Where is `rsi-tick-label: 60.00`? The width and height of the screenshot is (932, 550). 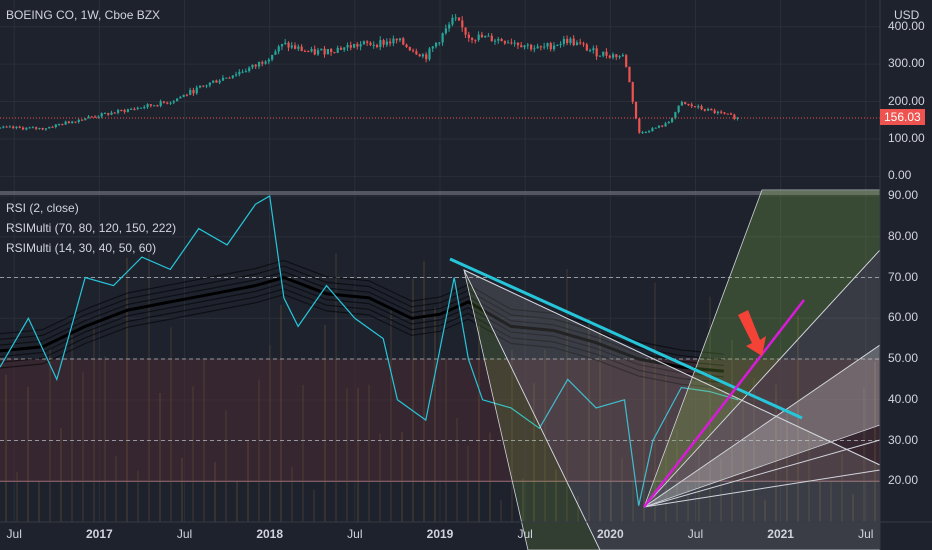 rsi-tick-label: 60.00 is located at coordinates (903, 317).